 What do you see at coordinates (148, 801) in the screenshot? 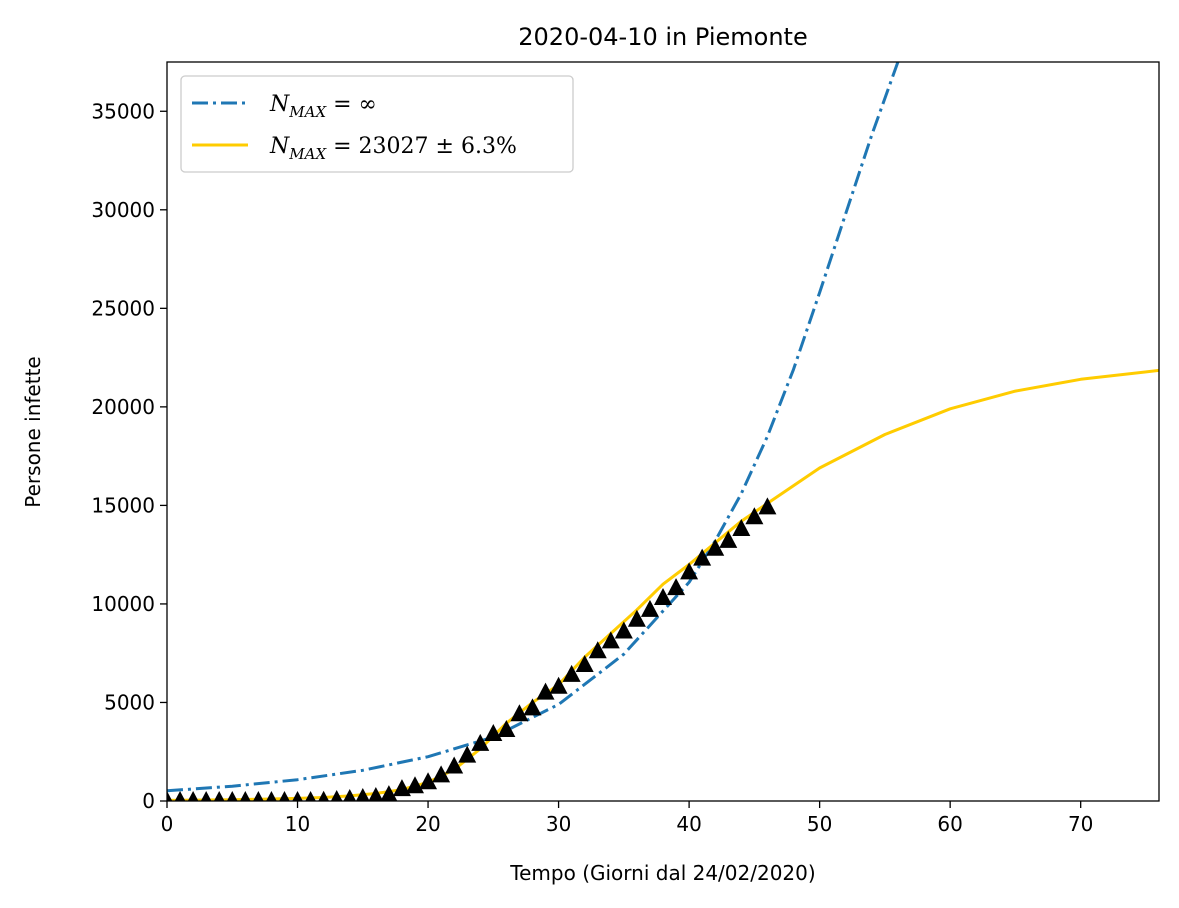
I see `y-tick-label: 0` at bounding box center [148, 801].